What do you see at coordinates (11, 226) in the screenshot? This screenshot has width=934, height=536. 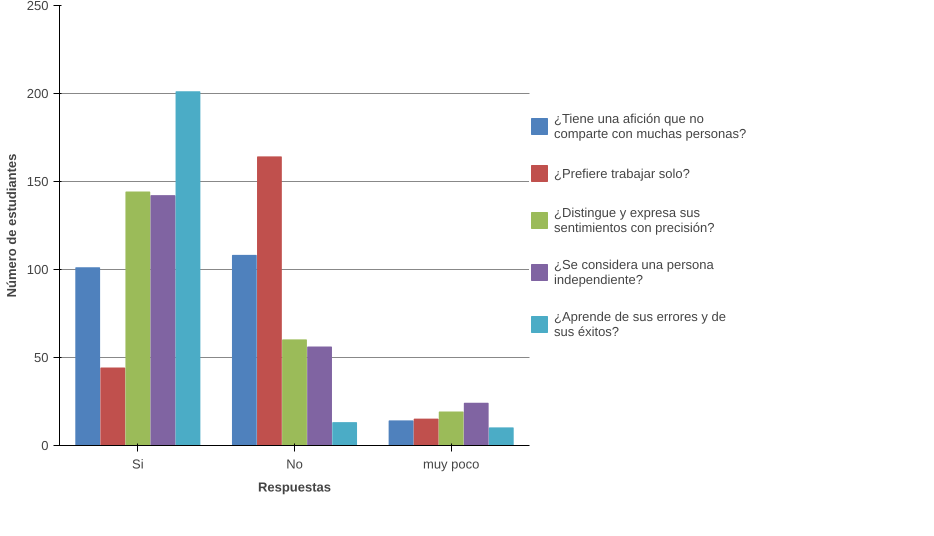 I see `y-axis-title: Número de estudiantes` at bounding box center [11, 226].